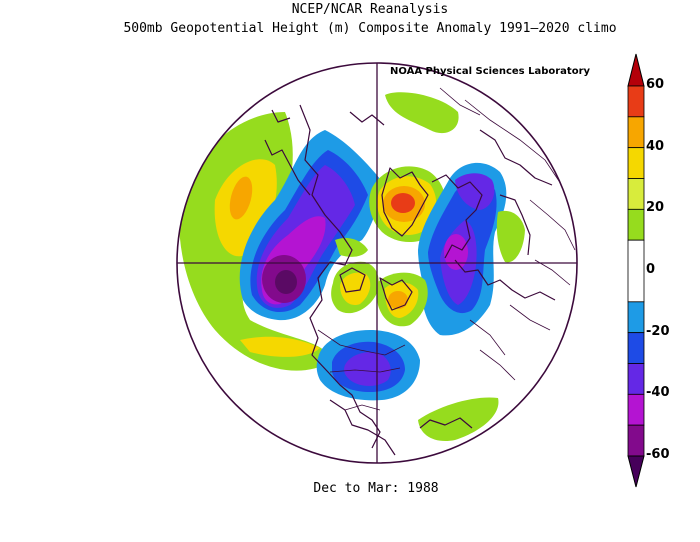 Image resolution: width=700 pixels, height=542 pixels. Describe the element at coordinates (655, 84) in the screenshot. I see `colorbar-tick-label: 60` at that location.